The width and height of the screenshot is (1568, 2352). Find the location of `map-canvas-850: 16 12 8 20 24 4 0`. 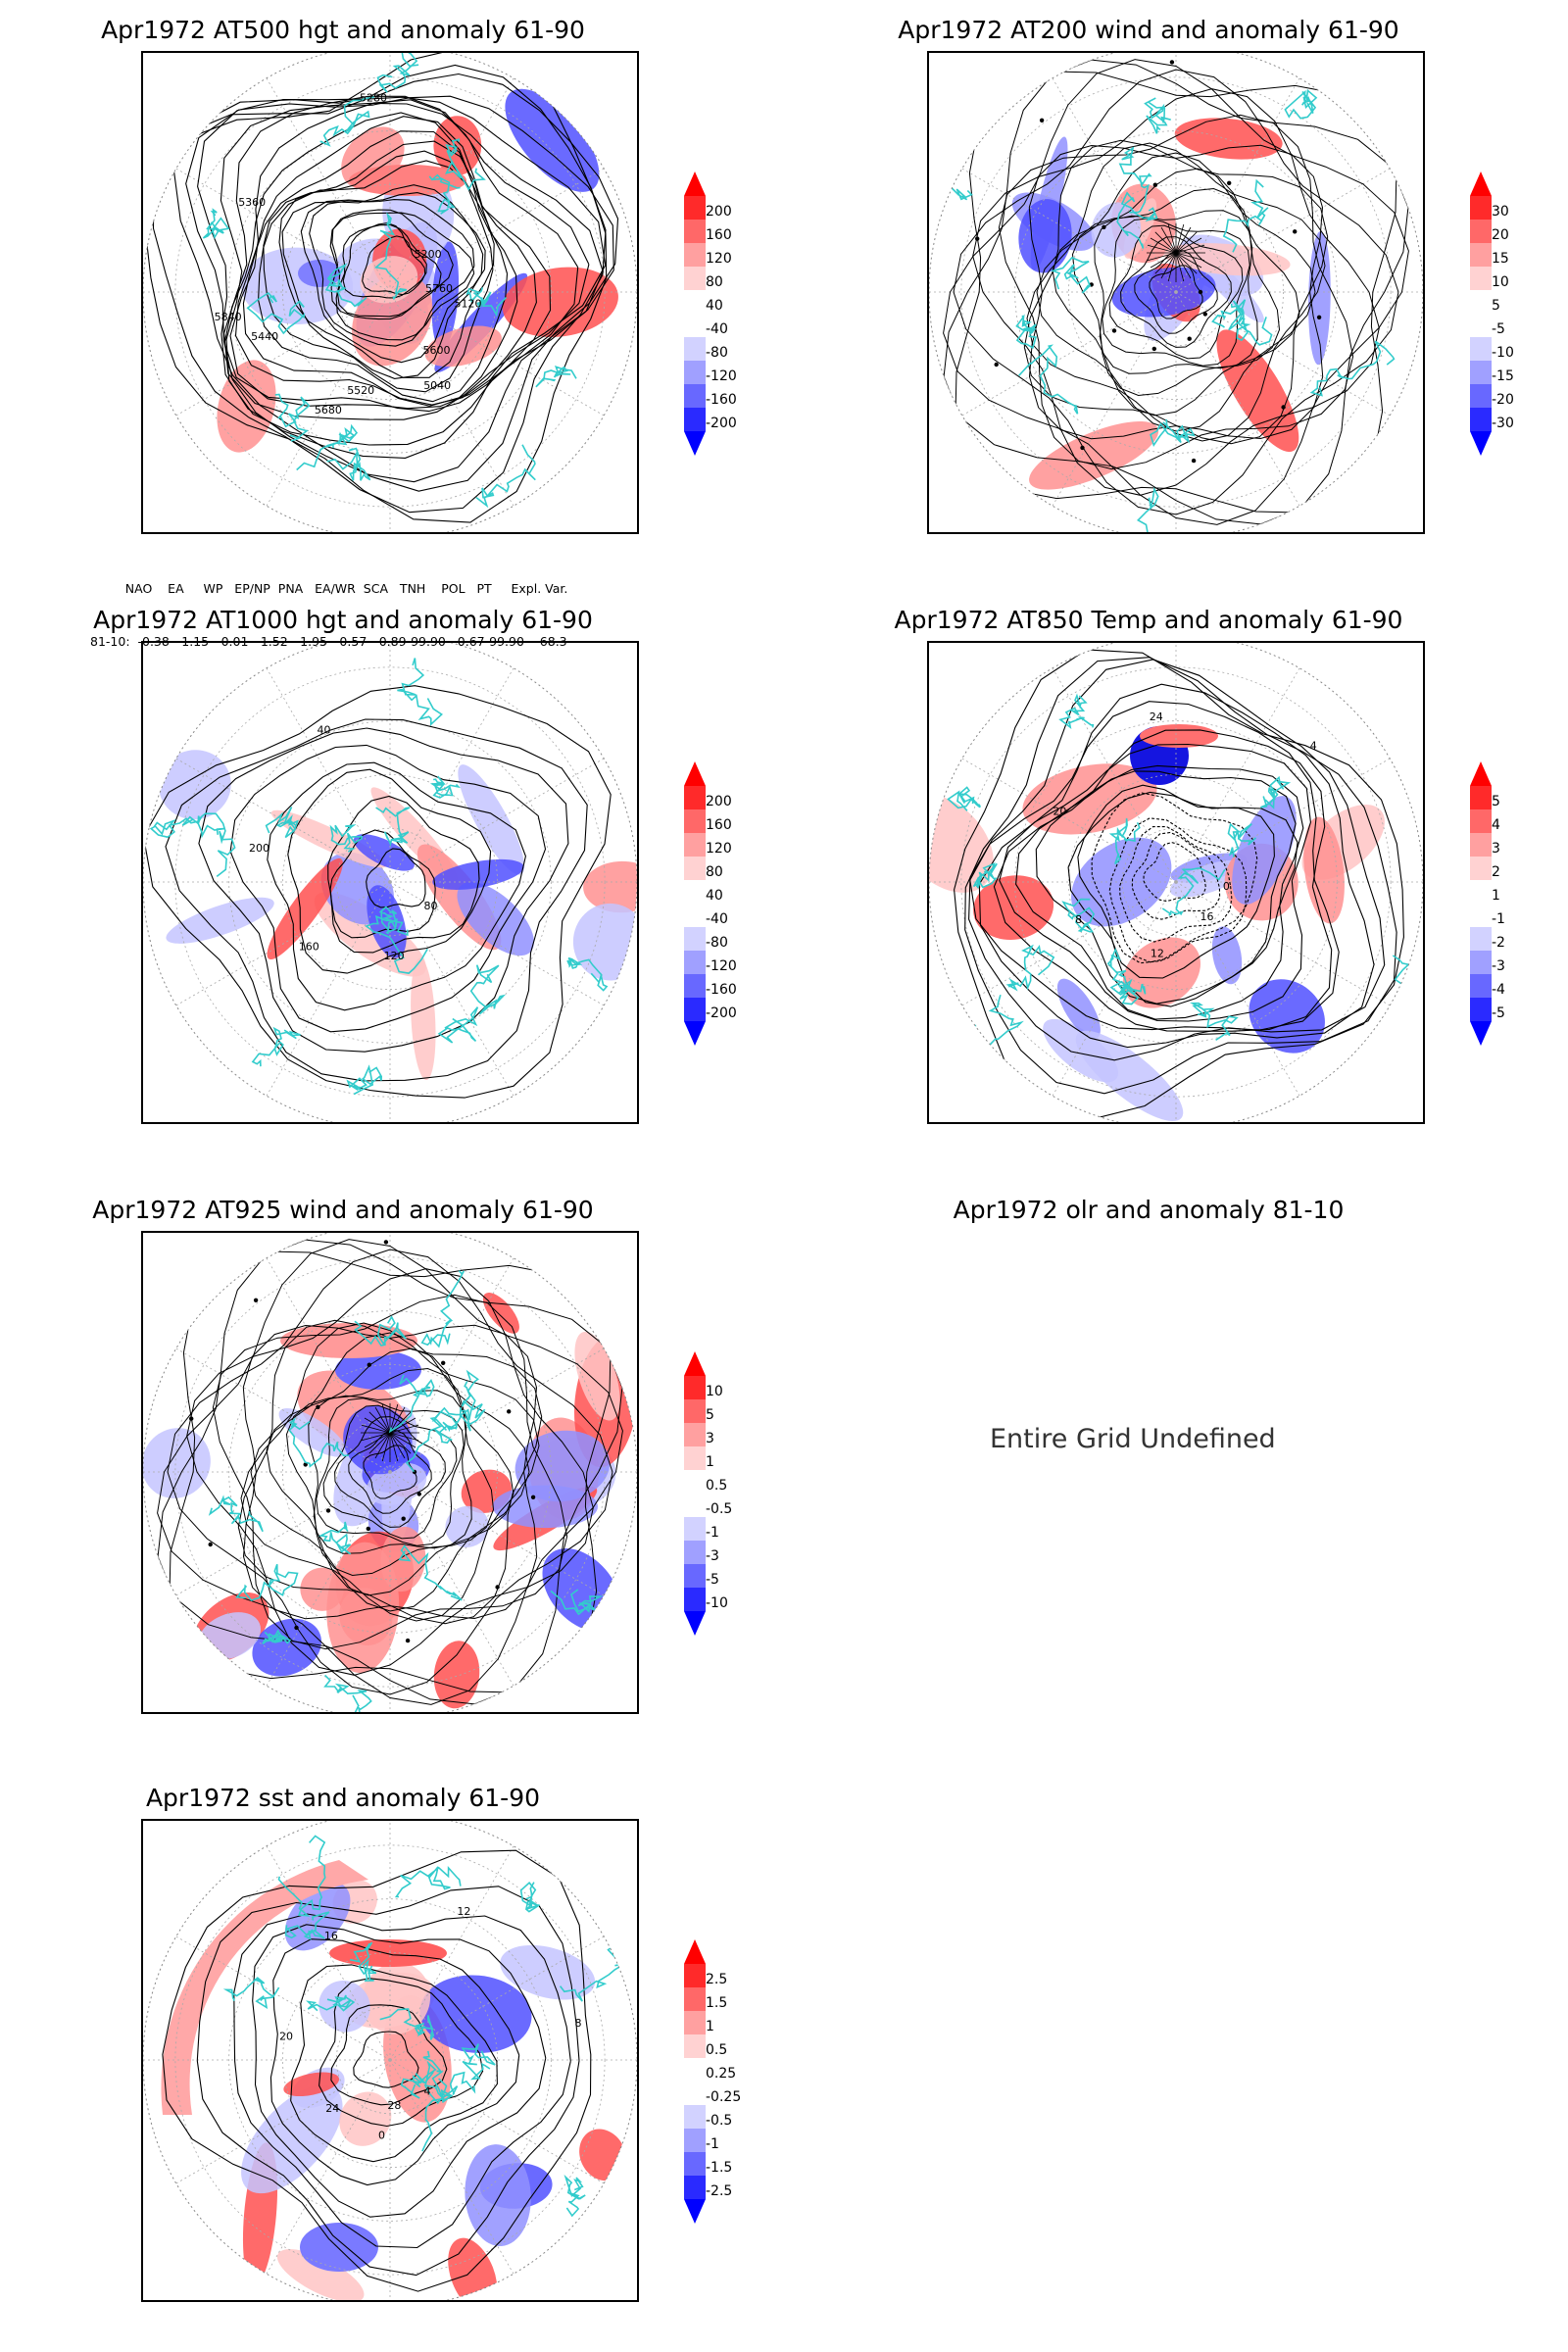

map-canvas-850: 16 12 8 20 24 4 0 is located at coordinates (1176, 882).